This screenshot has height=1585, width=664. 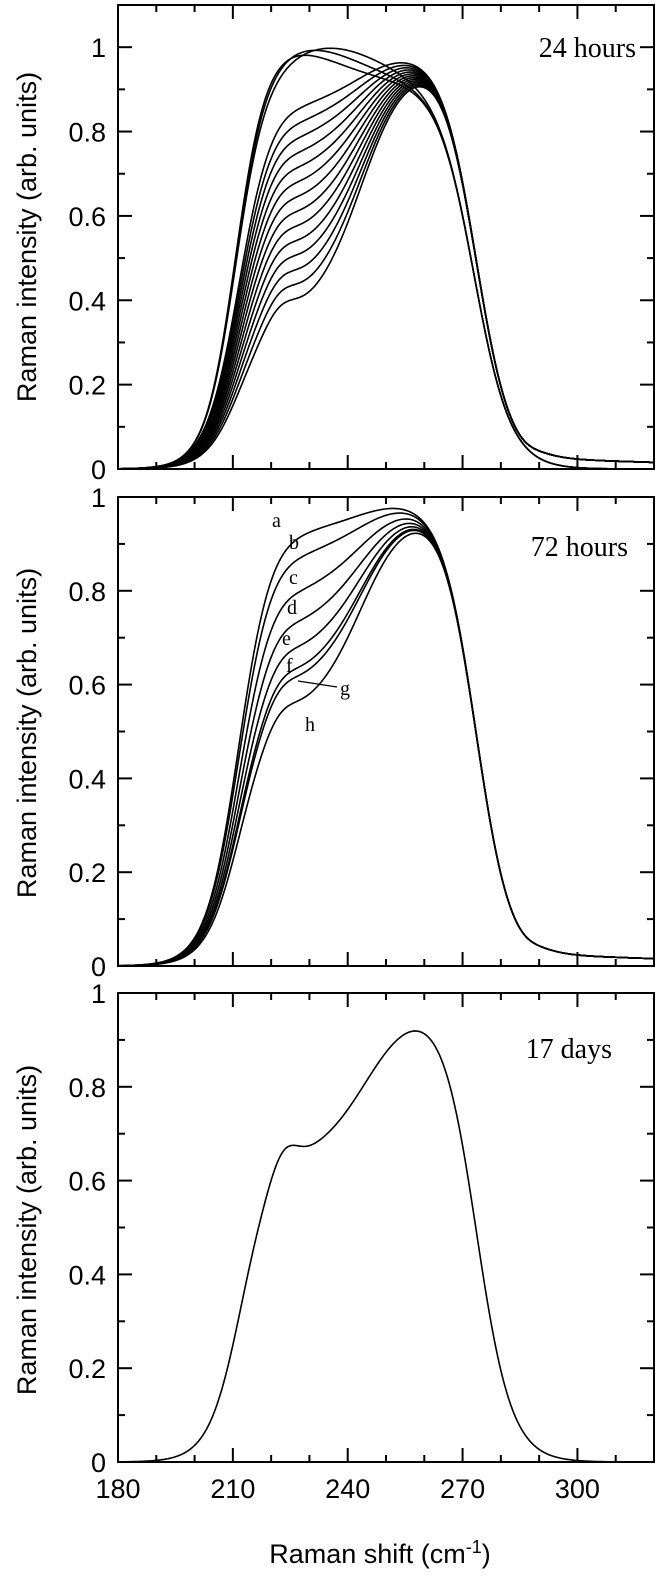 I want to click on curve-label-f: f, so click(x=289, y=666).